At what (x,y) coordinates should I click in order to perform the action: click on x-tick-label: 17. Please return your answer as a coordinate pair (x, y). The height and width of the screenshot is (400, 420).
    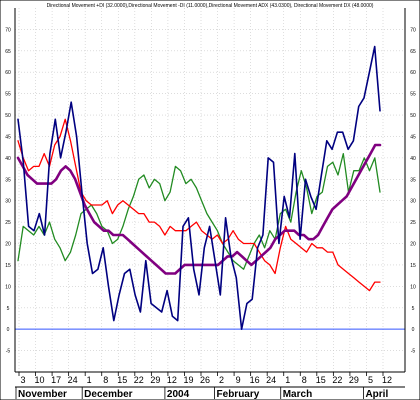
    Looking at the image, I should click on (56, 380).